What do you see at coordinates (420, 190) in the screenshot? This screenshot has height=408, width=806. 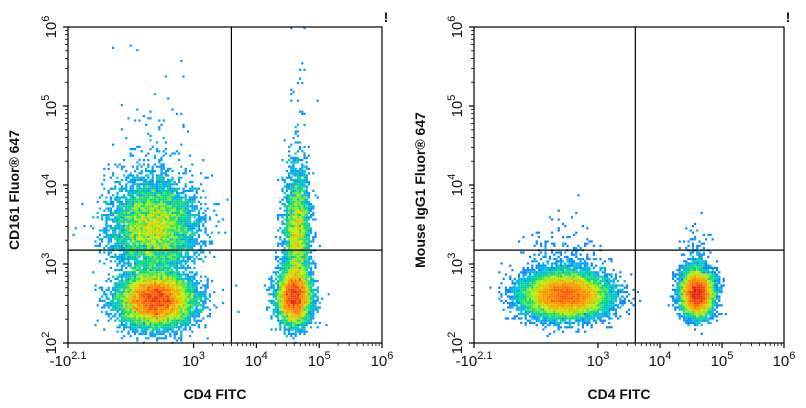 I see `y-axis-label: Mouse IgG1 Fluor® 647` at bounding box center [420, 190].